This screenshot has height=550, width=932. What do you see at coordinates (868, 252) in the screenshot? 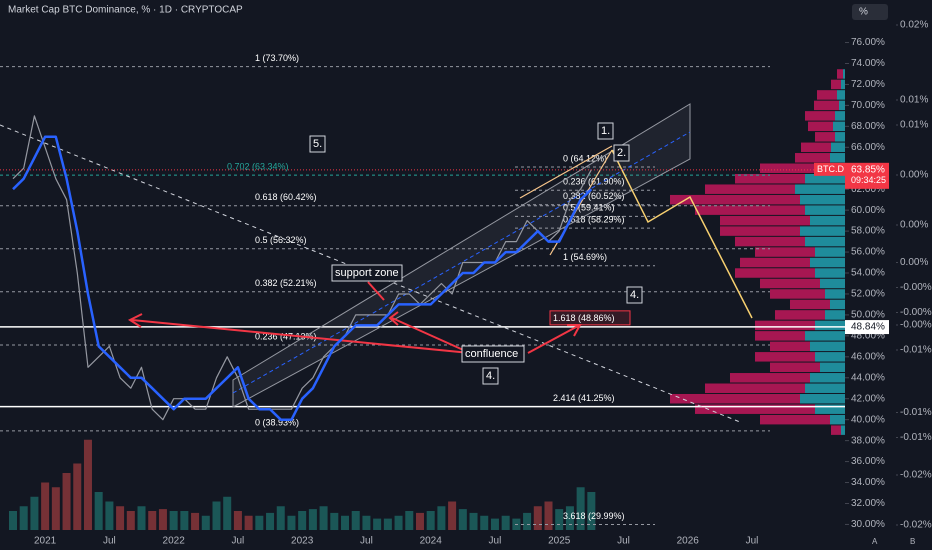
I see `y-tick-label: 56.00%` at bounding box center [868, 252].